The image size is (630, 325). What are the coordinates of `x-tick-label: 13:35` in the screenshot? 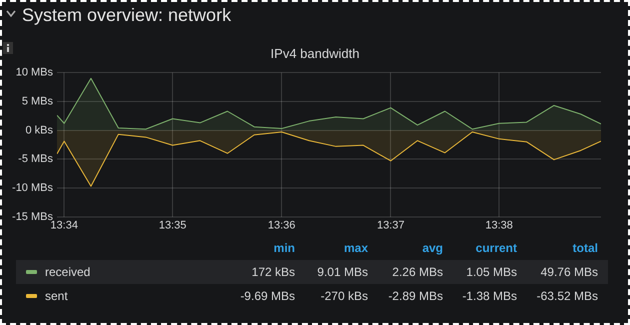 It's located at (172, 225).